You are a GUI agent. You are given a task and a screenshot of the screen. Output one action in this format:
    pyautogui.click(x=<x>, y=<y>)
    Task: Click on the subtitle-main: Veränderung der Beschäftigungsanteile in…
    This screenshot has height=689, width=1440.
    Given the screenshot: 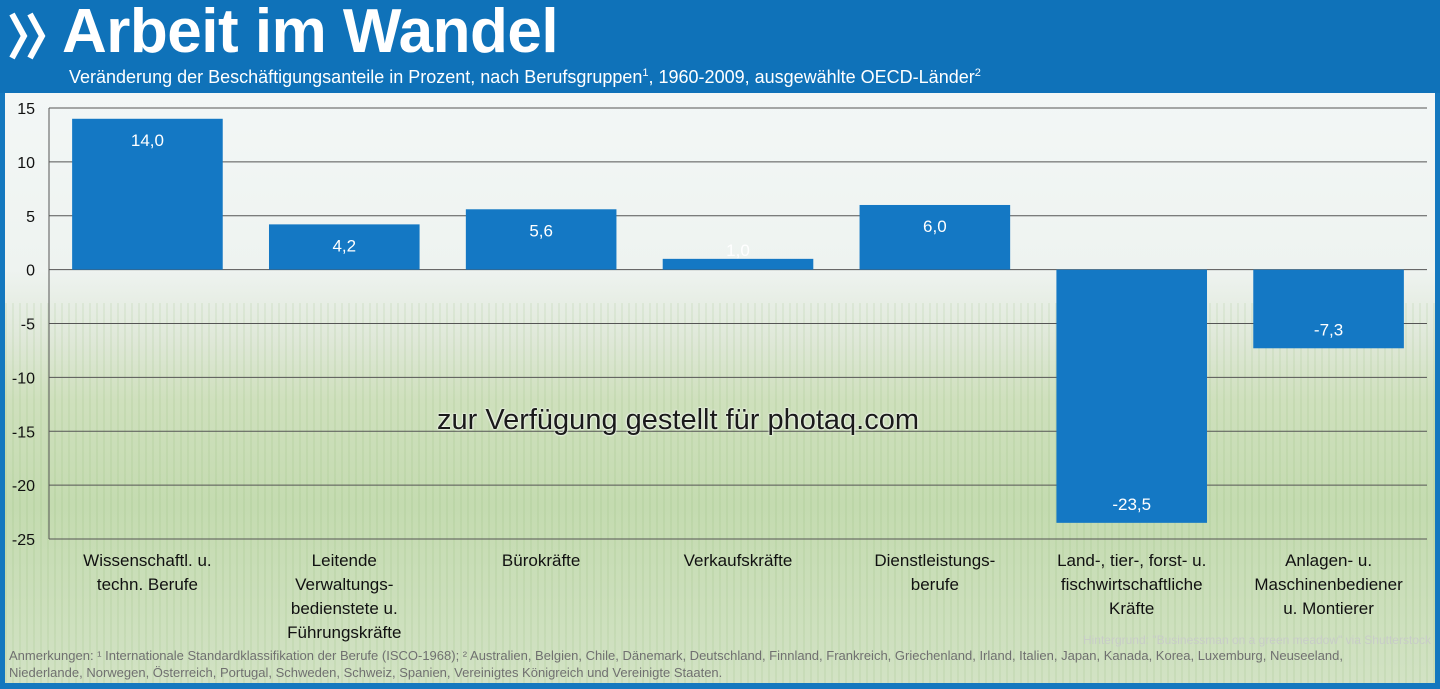 What is the action you would take?
    pyautogui.click(x=356, y=77)
    